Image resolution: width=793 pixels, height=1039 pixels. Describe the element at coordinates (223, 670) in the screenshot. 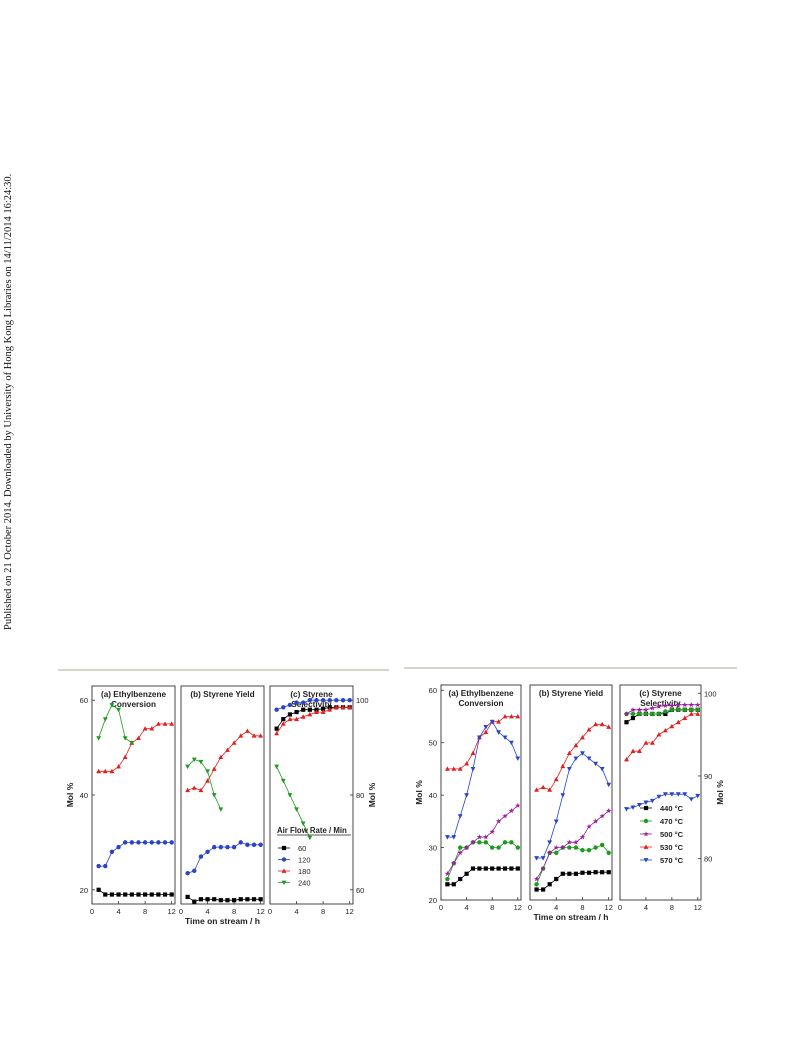

I see `left-separator-rule` at that location.